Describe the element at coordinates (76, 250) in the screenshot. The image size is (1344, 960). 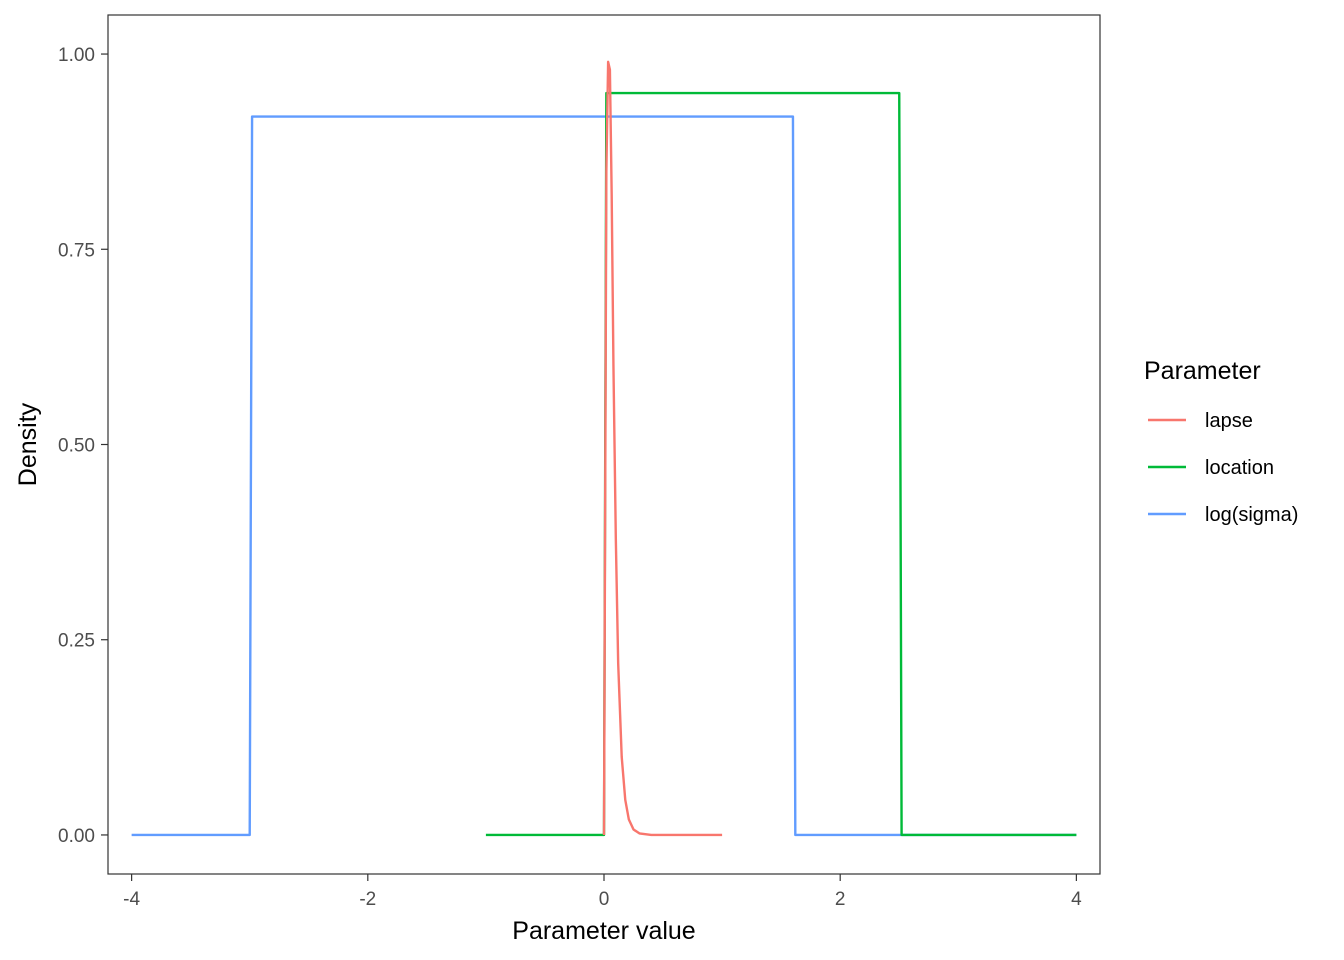
I see `y-tick-label: 0.75` at that location.